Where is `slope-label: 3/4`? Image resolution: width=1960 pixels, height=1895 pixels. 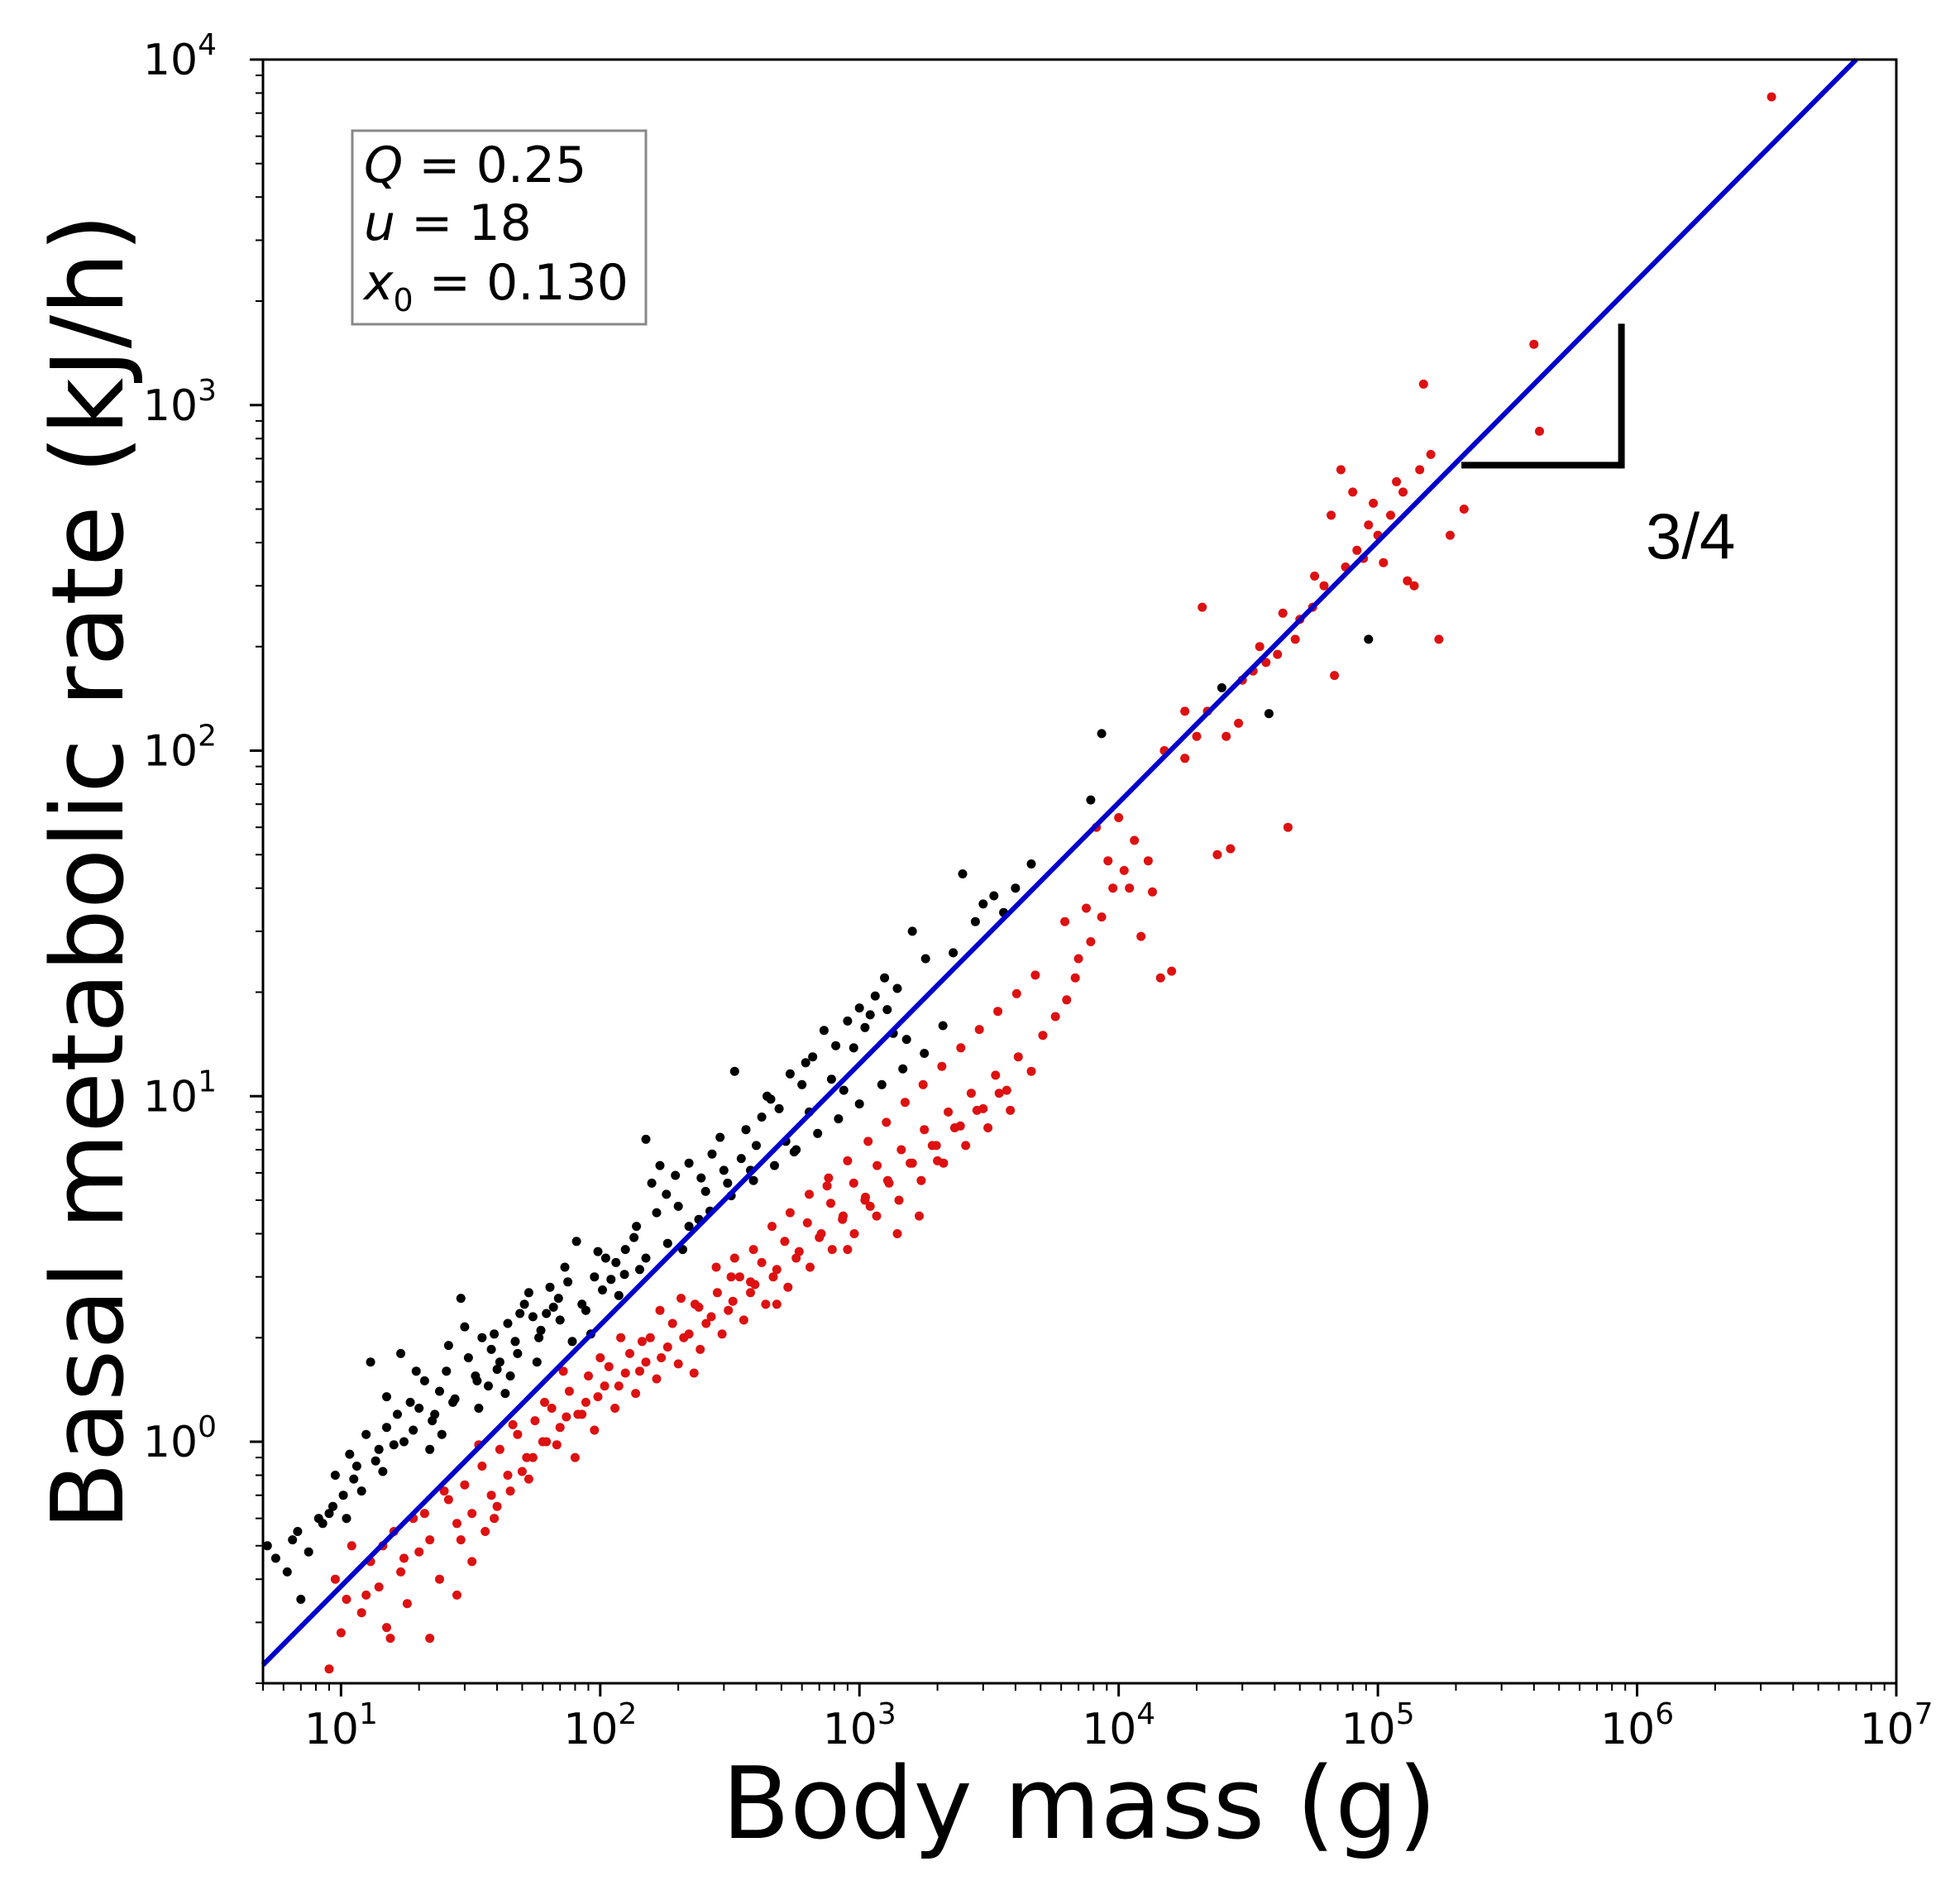
slope-label: 3/4 is located at coordinates (1690, 536).